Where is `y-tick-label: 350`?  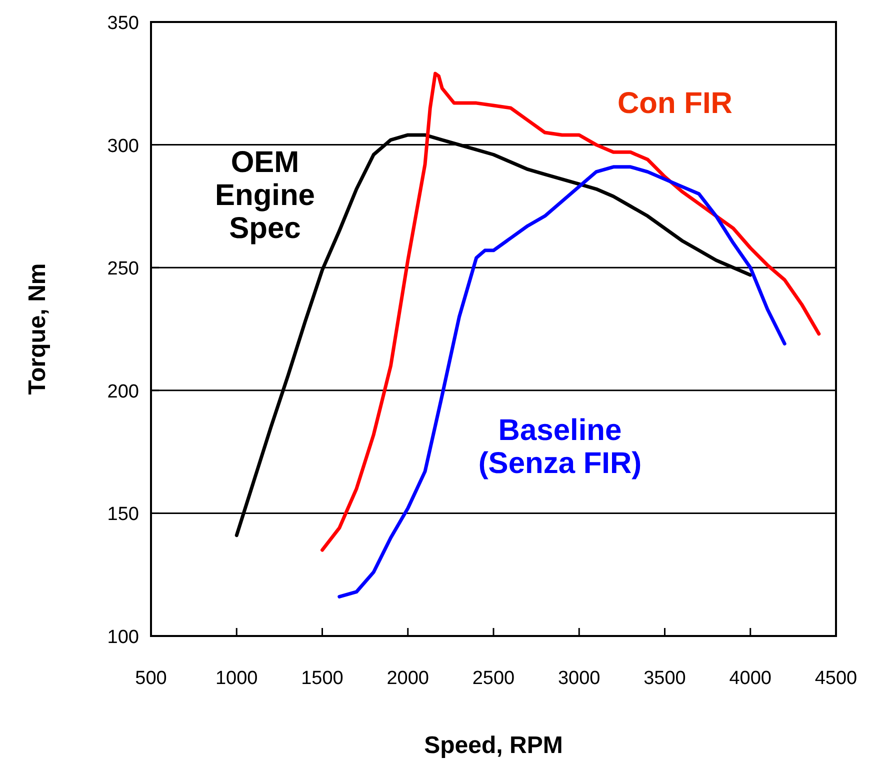 y-tick-label: 350 is located at coordinates (123, 23).